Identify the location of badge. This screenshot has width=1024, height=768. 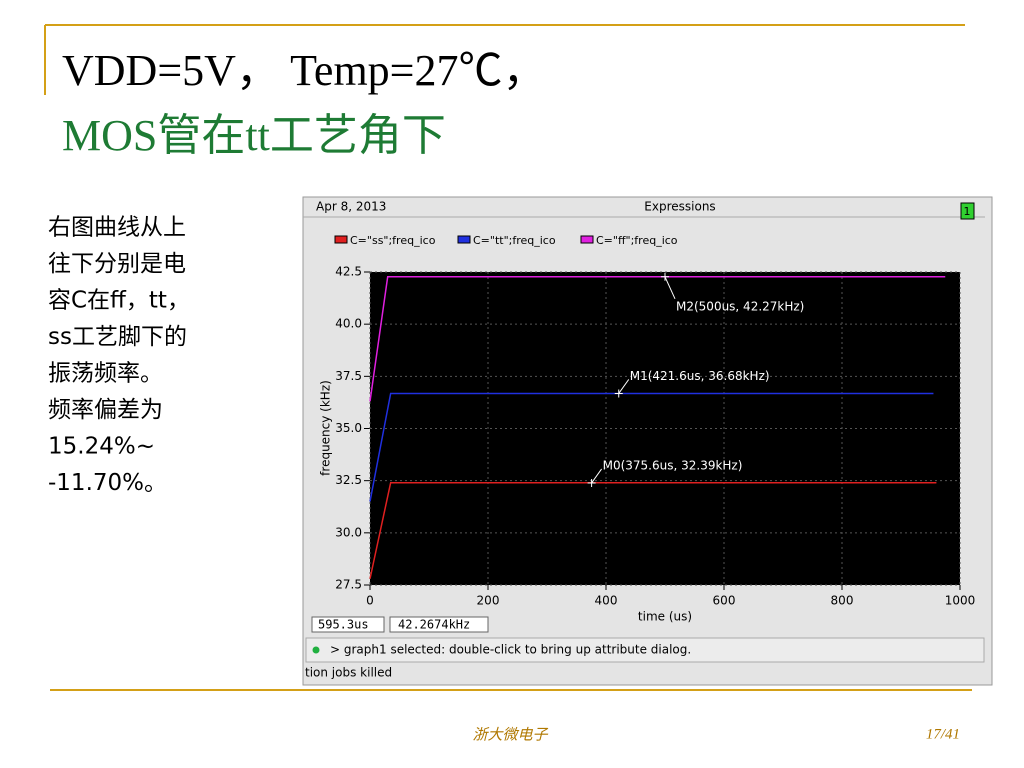
(967, 211).